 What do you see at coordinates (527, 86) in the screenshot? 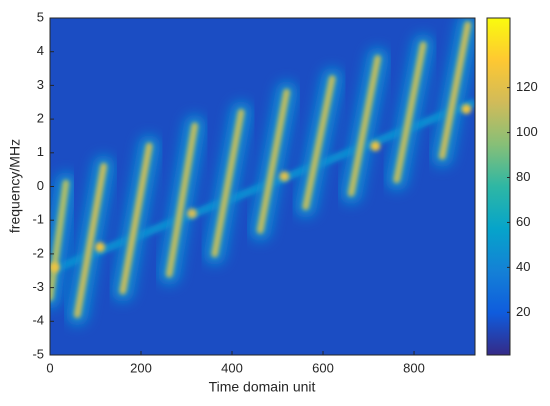
I see `colorbar-tick-label: 120` at bounding box center [527, 86].